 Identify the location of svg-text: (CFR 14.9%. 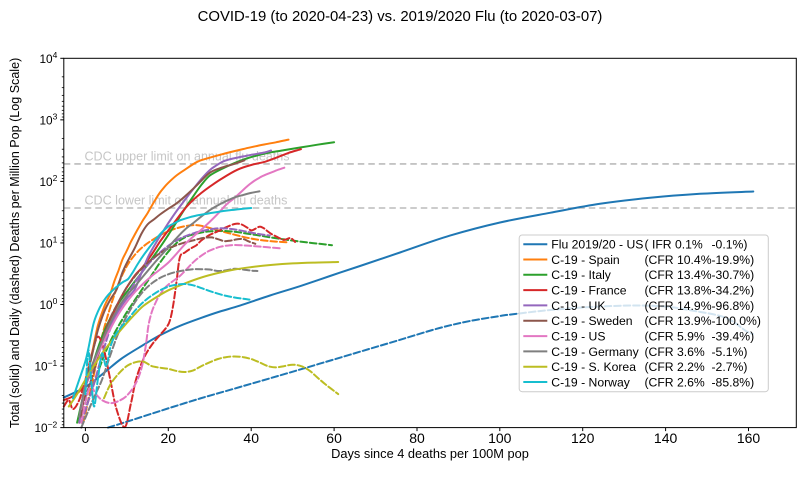
(678, 306).